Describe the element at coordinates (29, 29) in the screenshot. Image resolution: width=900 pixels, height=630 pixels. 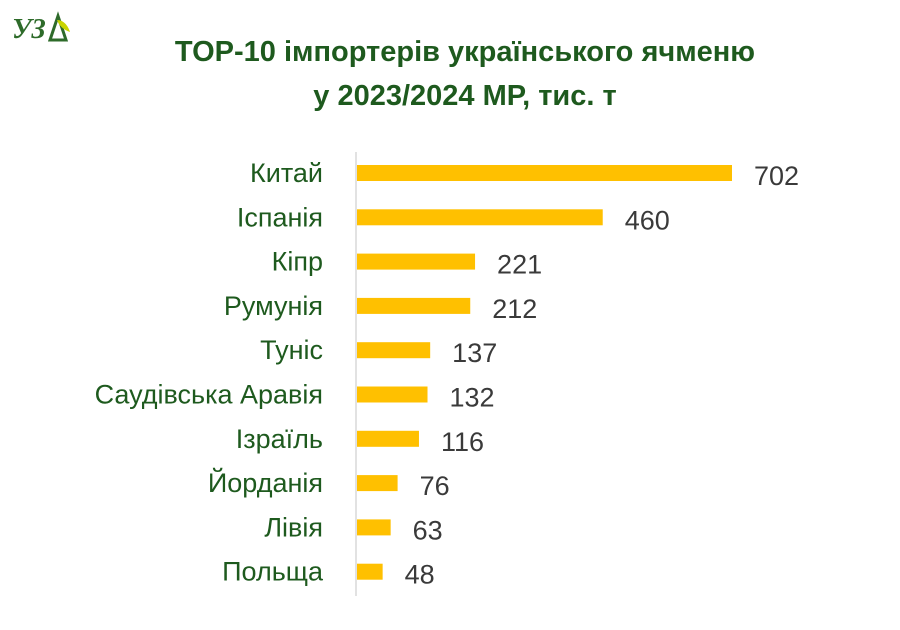
I see `svg-text: УЗ` at that location.